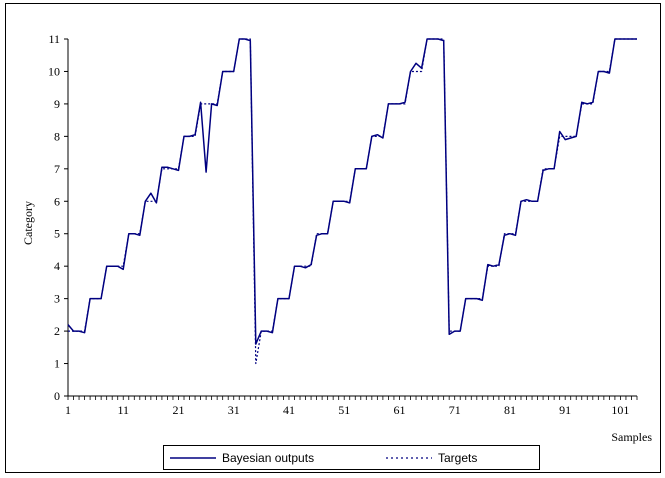  I want to click on y-axis-label: Category, so click(28, 223).